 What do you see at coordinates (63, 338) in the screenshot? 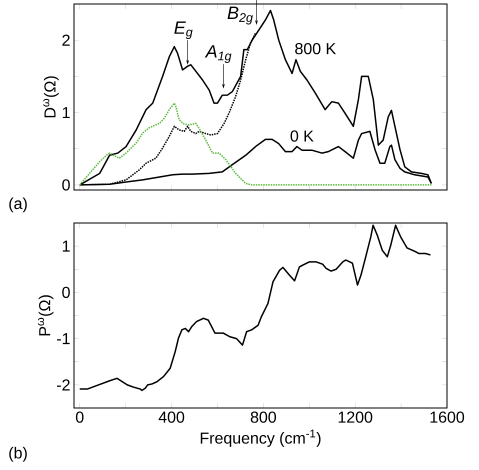
I see `y-tick-label: -1` at bounding box center [63, 338].